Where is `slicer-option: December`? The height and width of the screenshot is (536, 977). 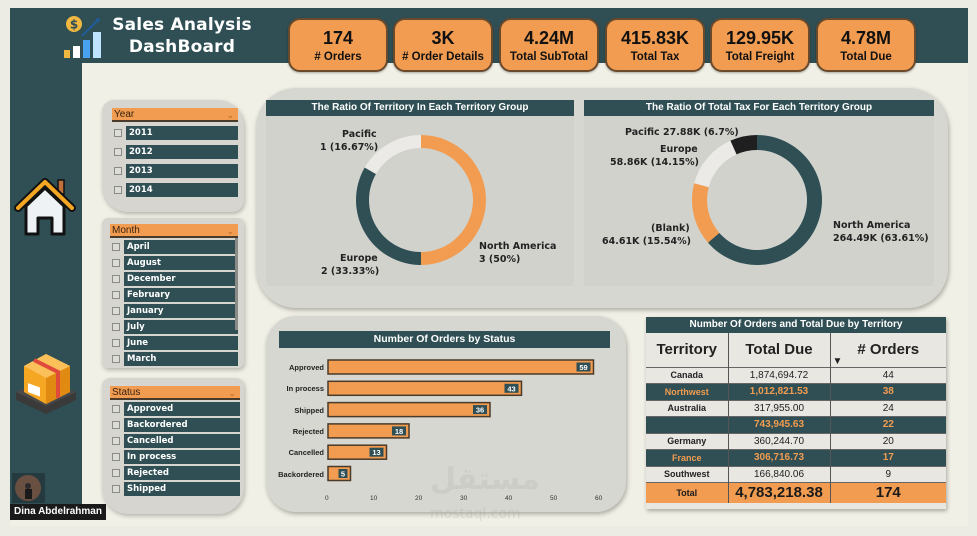 slicer-option: December is located at coordinates (174, 279).